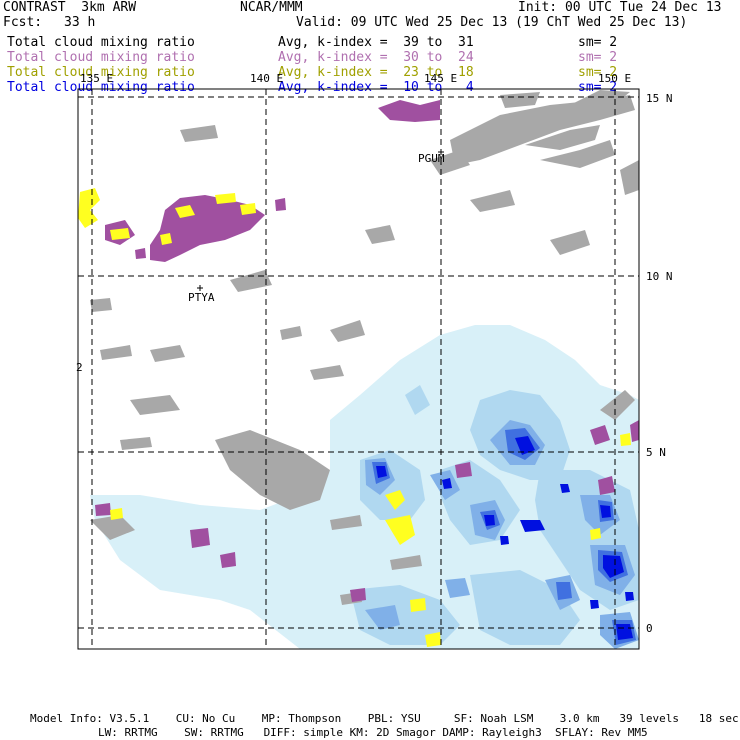 The height and width of the screenshot is (740, 740). What do you see at coordinates (376, 57) in the screenshot?
I see `legend-range-2: Avg, k-index = 30 to 24` at bounding box center [376, 57].